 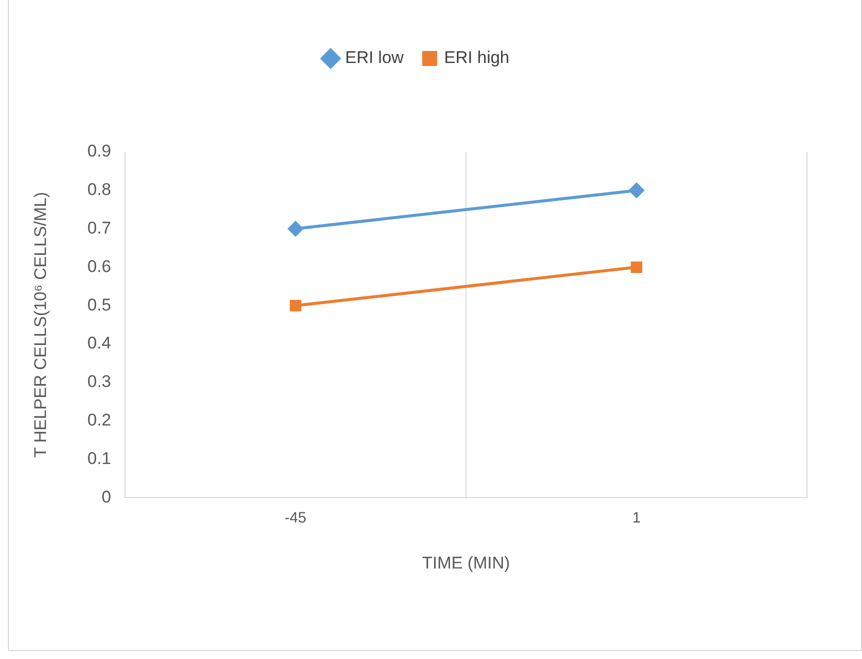 What do you see at coordinates (99, 228) in the screenshot?
I see `y-tick-label: 0.7` at bounding box center [99, 228].